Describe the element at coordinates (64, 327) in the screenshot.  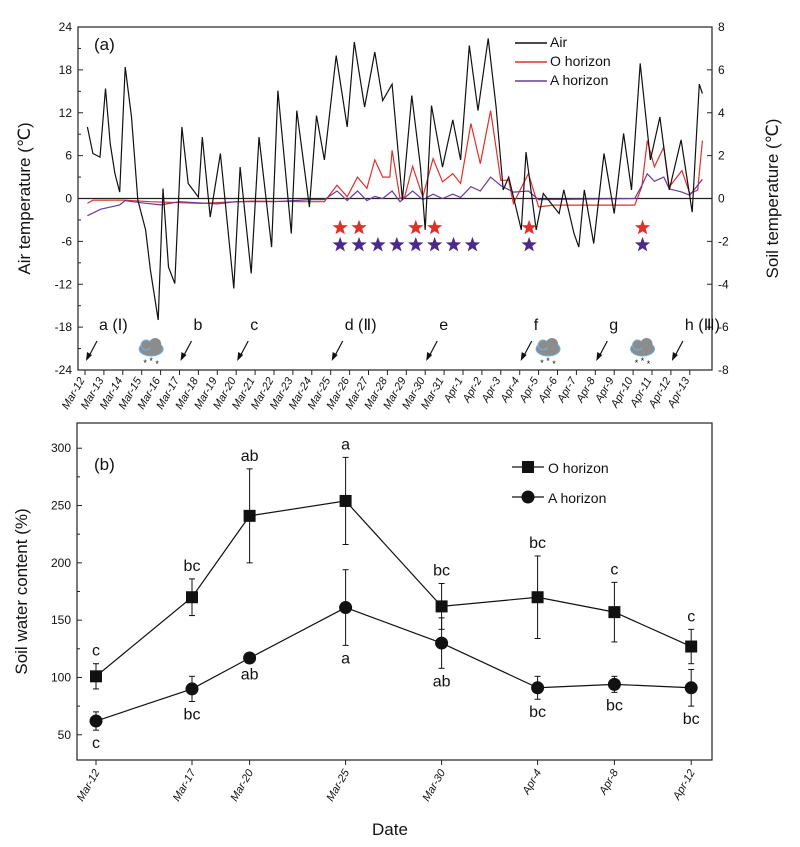
I see `y-tick-label: -18` at that location.